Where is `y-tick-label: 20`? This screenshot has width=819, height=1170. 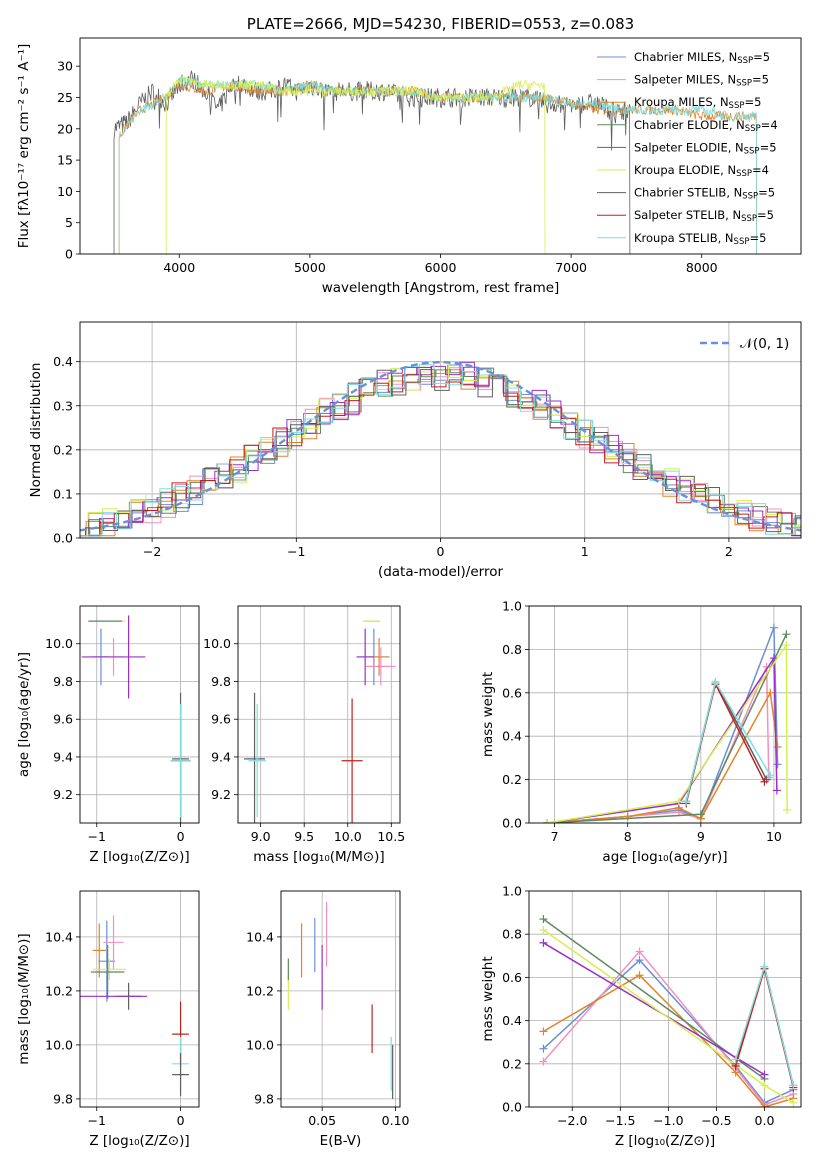 y-tick-label: 20 is located at coordinates (65, 128).